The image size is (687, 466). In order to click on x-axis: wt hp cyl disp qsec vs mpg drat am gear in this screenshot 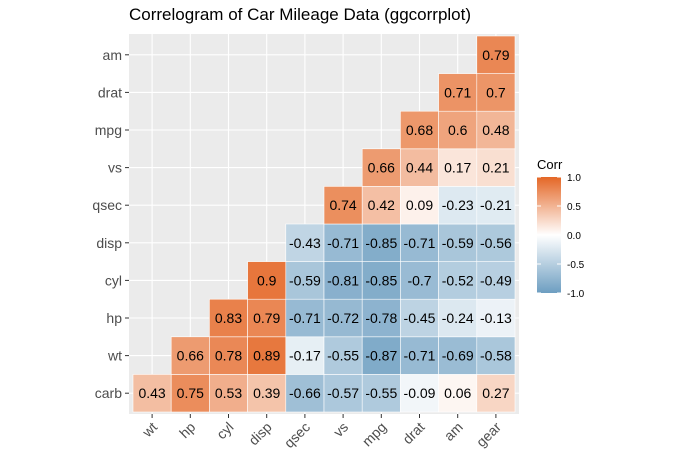, I will do `click(321, 432)`.